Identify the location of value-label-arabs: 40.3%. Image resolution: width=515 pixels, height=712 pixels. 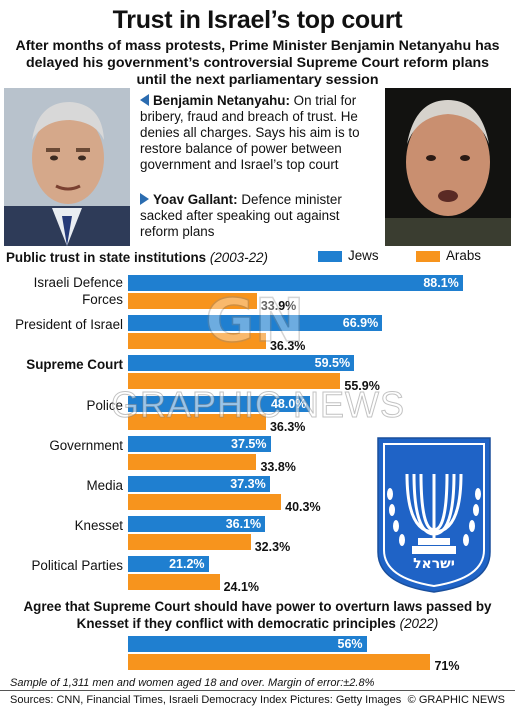
(303, 507).